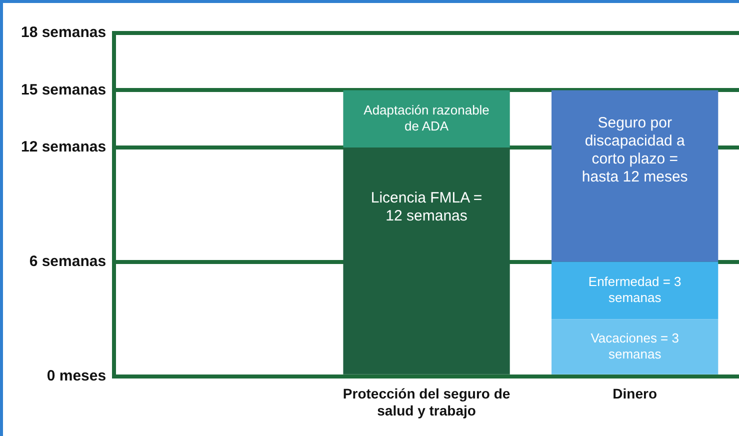 The height and width of the screenshot is (436, 739). Describe the element at coordinates (426, 402) in the screenshot. I see `x-tick-label: Protección del seguro de salud y trabajo` at that location.